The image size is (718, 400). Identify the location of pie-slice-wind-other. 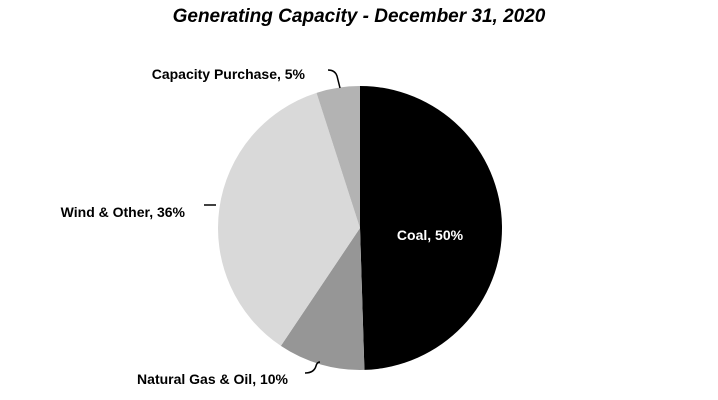
(288, 219).